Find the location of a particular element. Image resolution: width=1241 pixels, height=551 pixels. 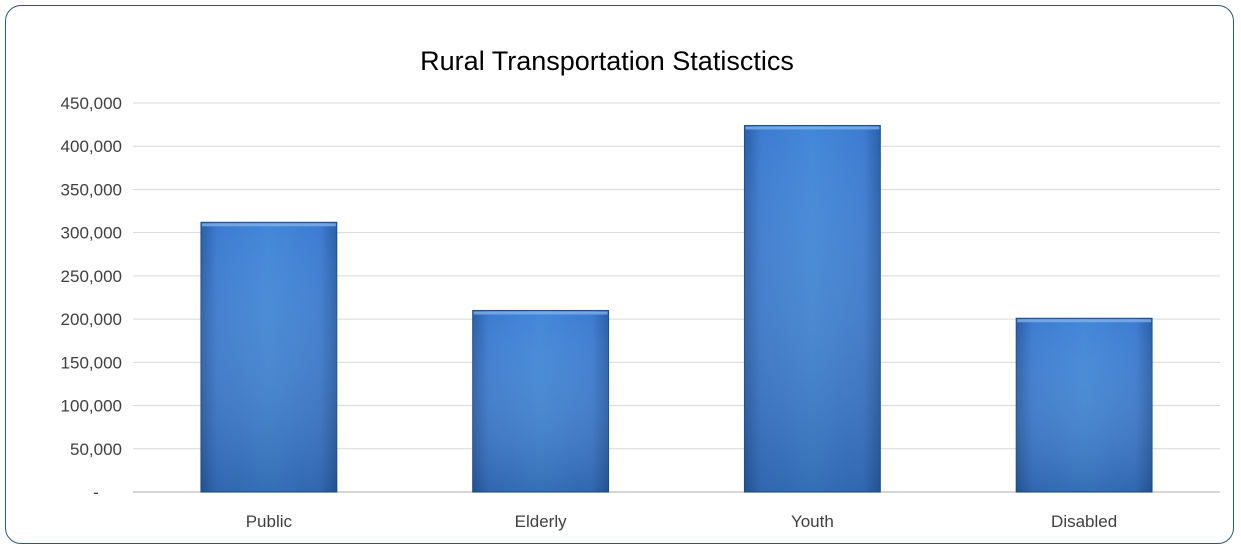

bar-elderly is located at coordinates (541, 401).